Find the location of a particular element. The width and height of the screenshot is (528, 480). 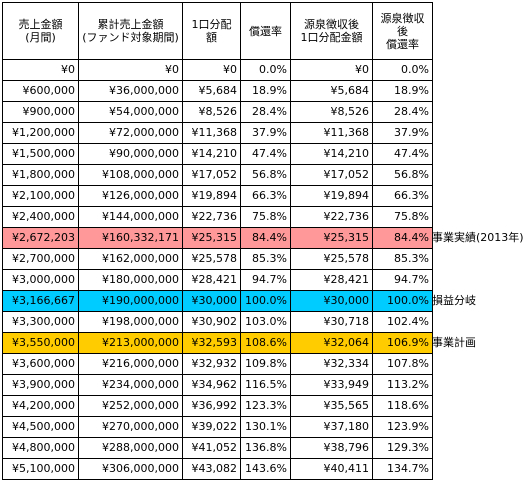

cell-monthly-sales: ¥1,800,000 is located at coordinates (40, 175).